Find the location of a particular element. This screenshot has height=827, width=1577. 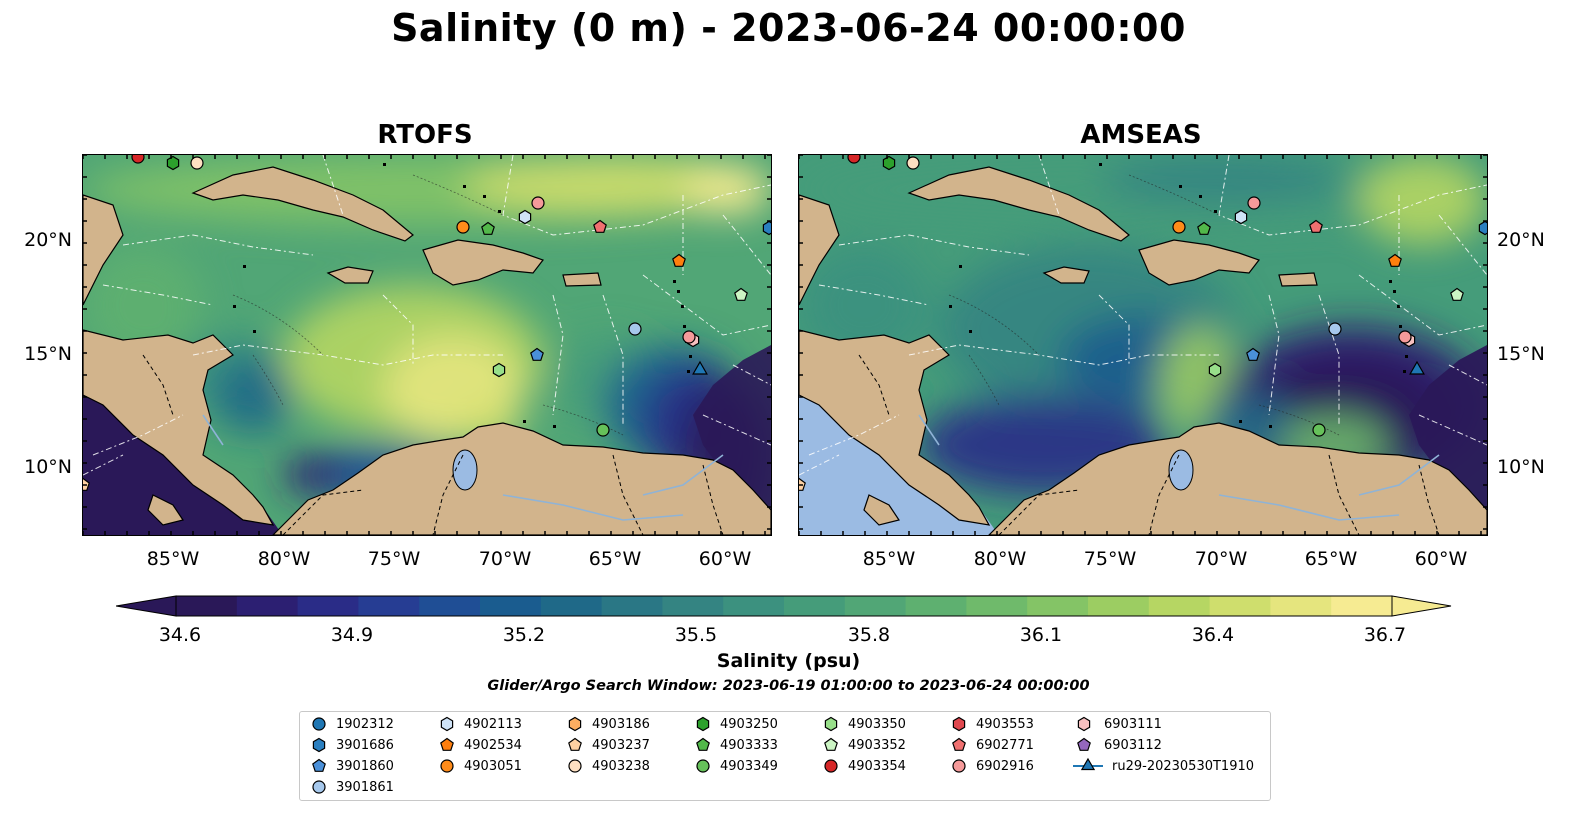

glider-marker is located at coordinates (1088, 764).